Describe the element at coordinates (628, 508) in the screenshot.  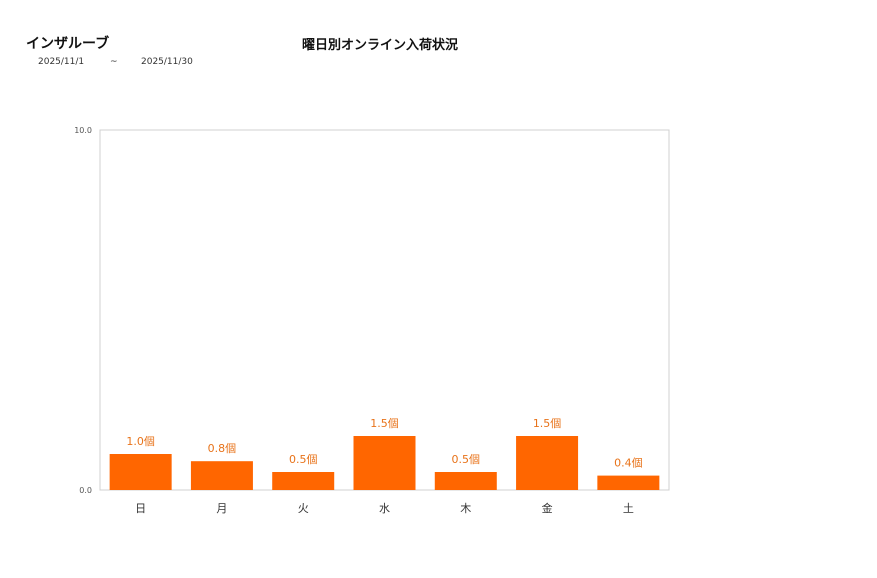
I see `x-tick-label-6: 土` at that location.